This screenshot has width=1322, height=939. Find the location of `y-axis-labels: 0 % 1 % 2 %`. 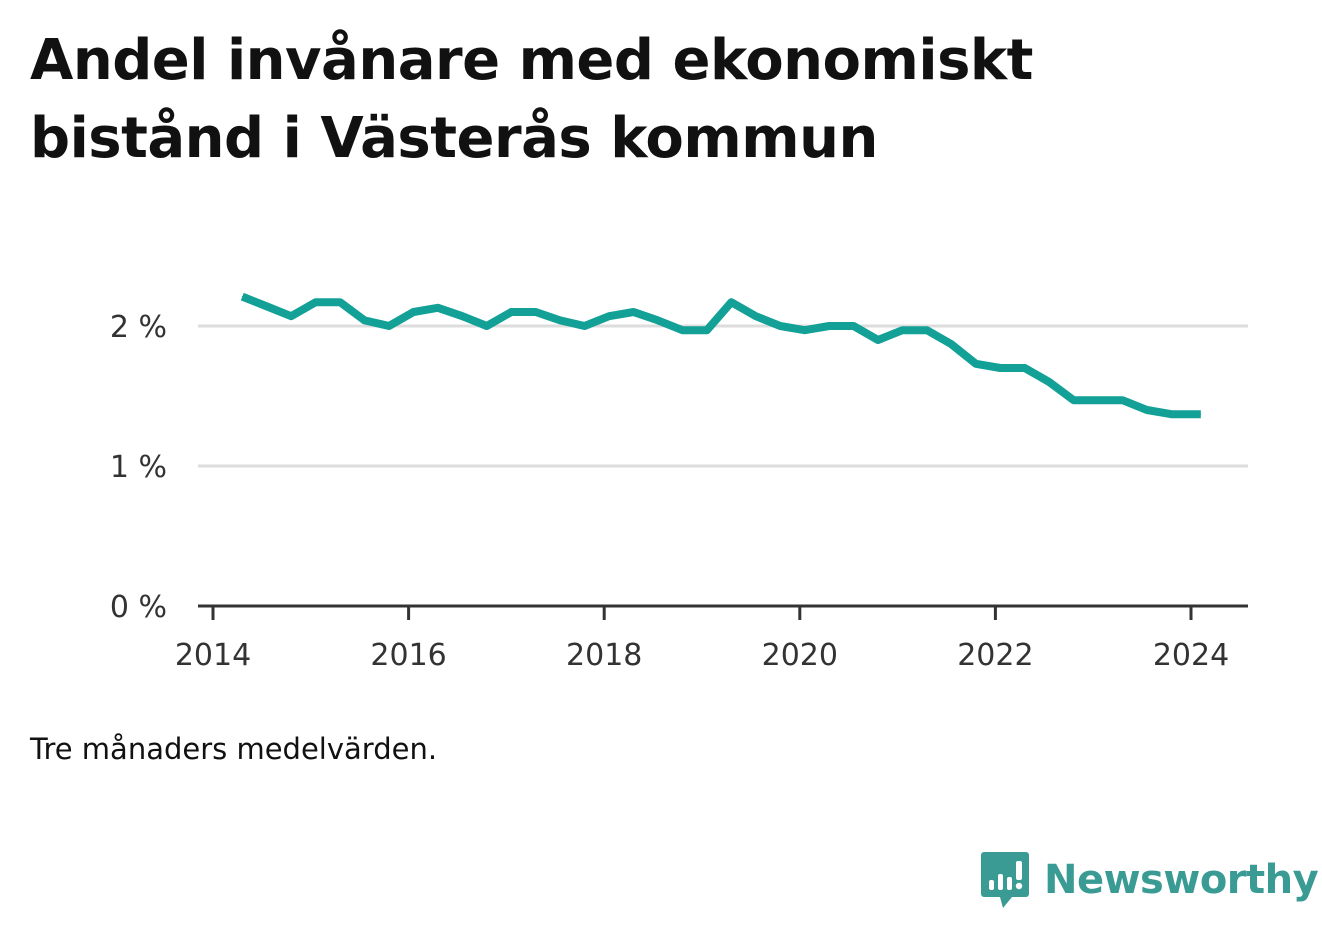

y-axis-labels: 0 % 1 % 2 % is located at coordinates (138, 467).